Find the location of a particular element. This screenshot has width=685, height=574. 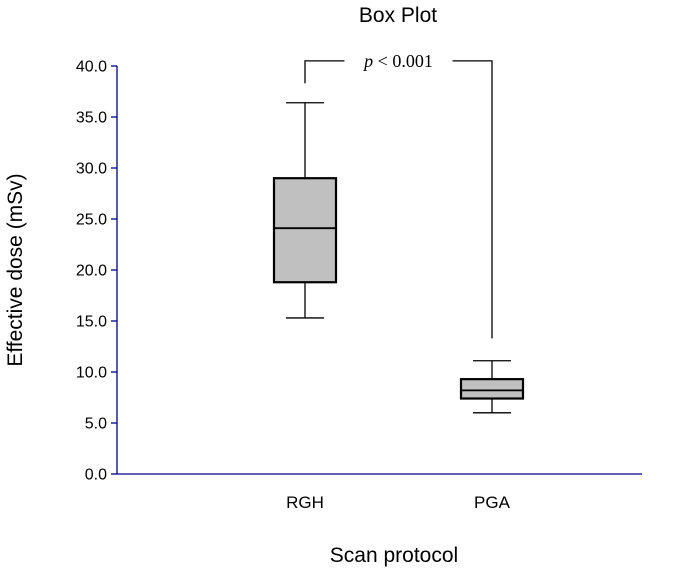

x-category-label: PGA is located at coordinates (492, 502).